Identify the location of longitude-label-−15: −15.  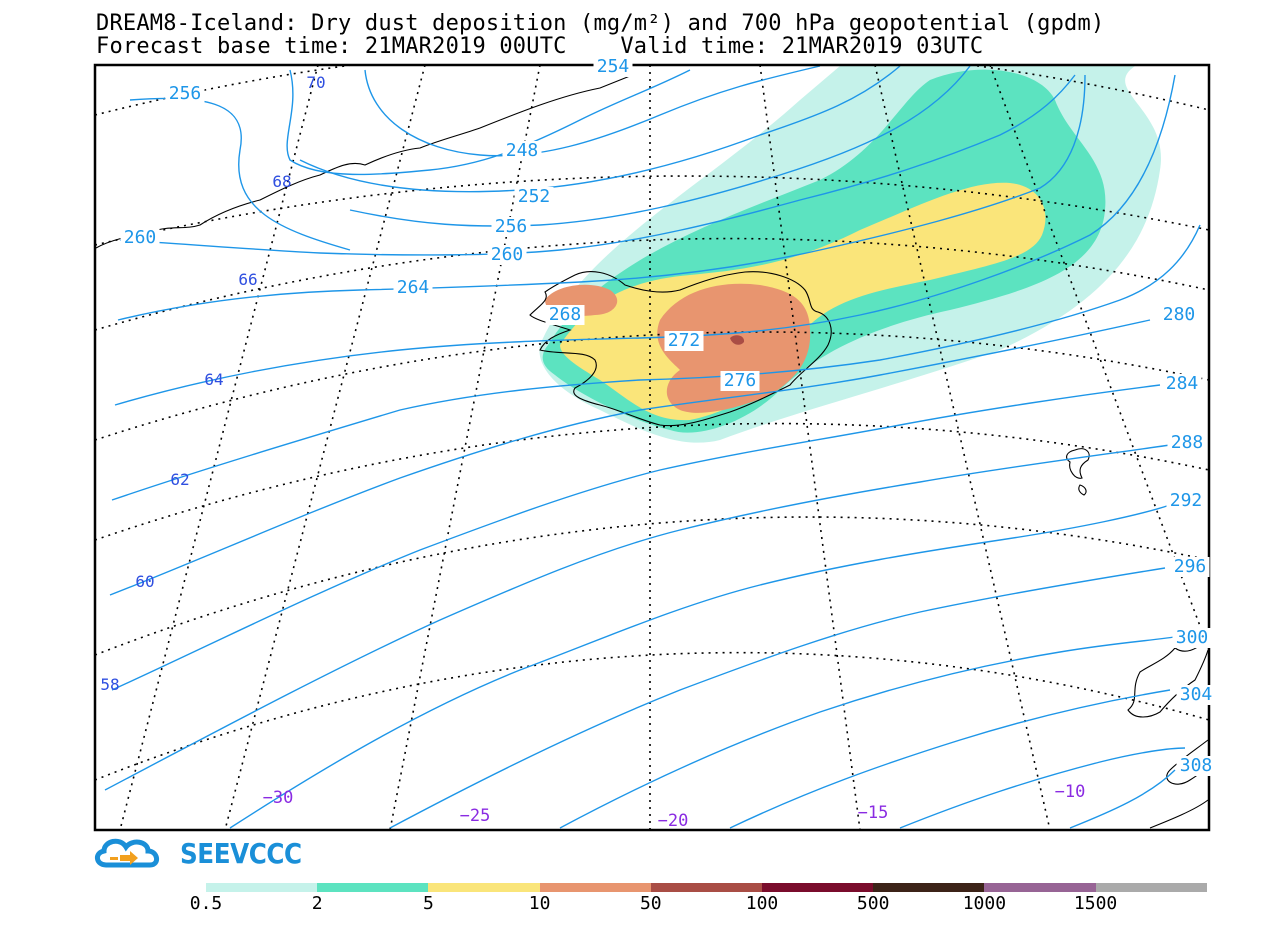
(873, 813).